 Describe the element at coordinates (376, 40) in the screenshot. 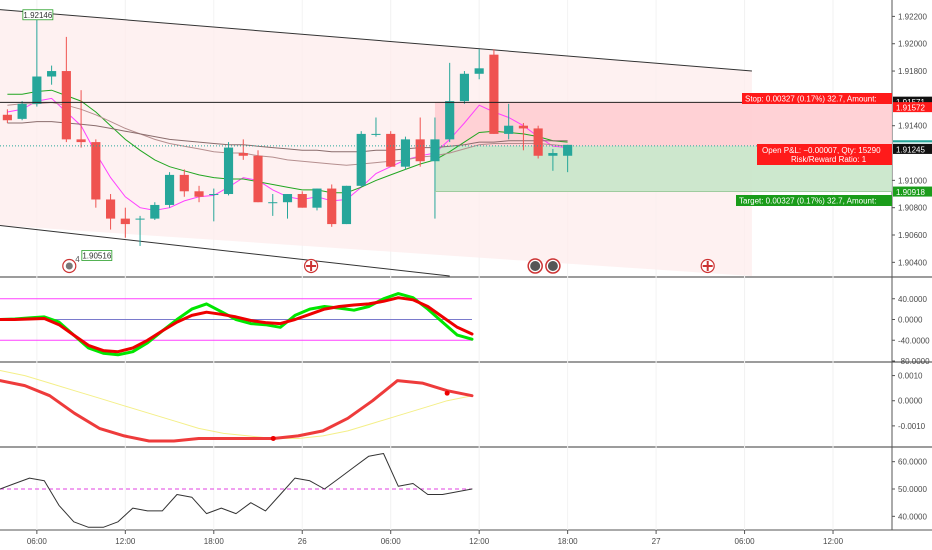

I see `channel-upper-line` at that location.